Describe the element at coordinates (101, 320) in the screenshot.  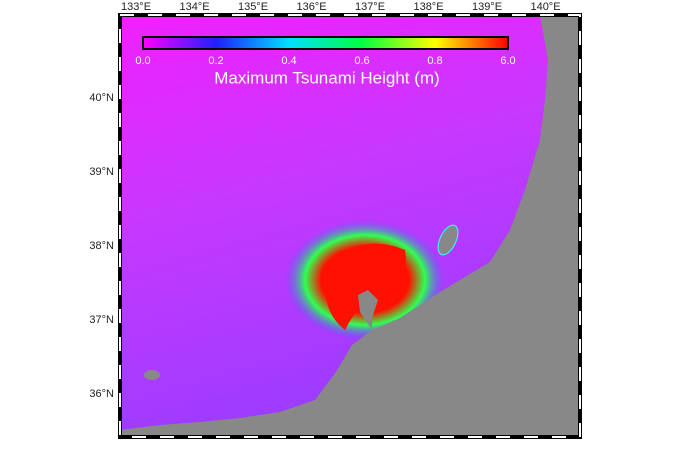
I see `latitude-label: 37°N` at that location.